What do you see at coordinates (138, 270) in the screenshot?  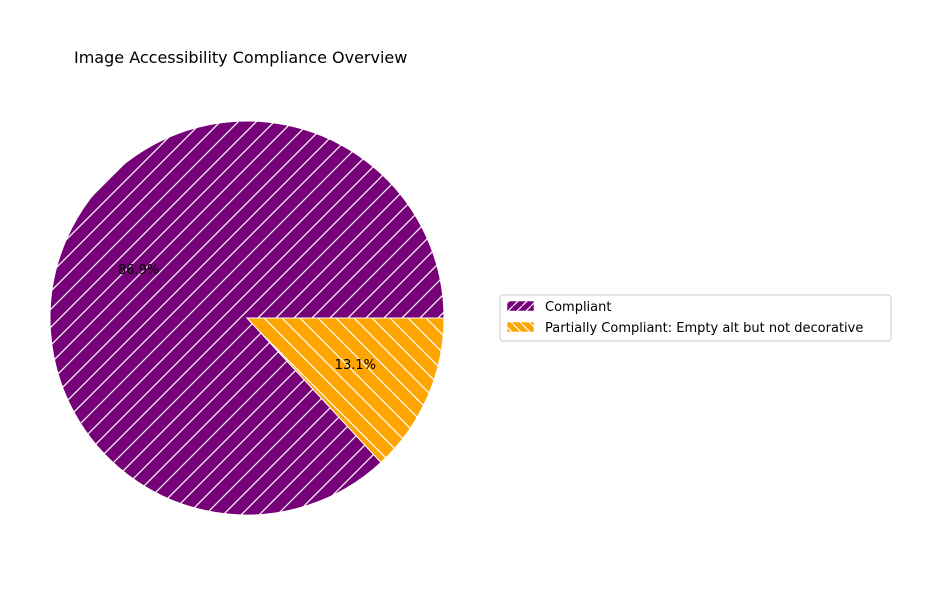 I see `pie-percent-label-0: 86.9%` at bounding box center [138, 270].